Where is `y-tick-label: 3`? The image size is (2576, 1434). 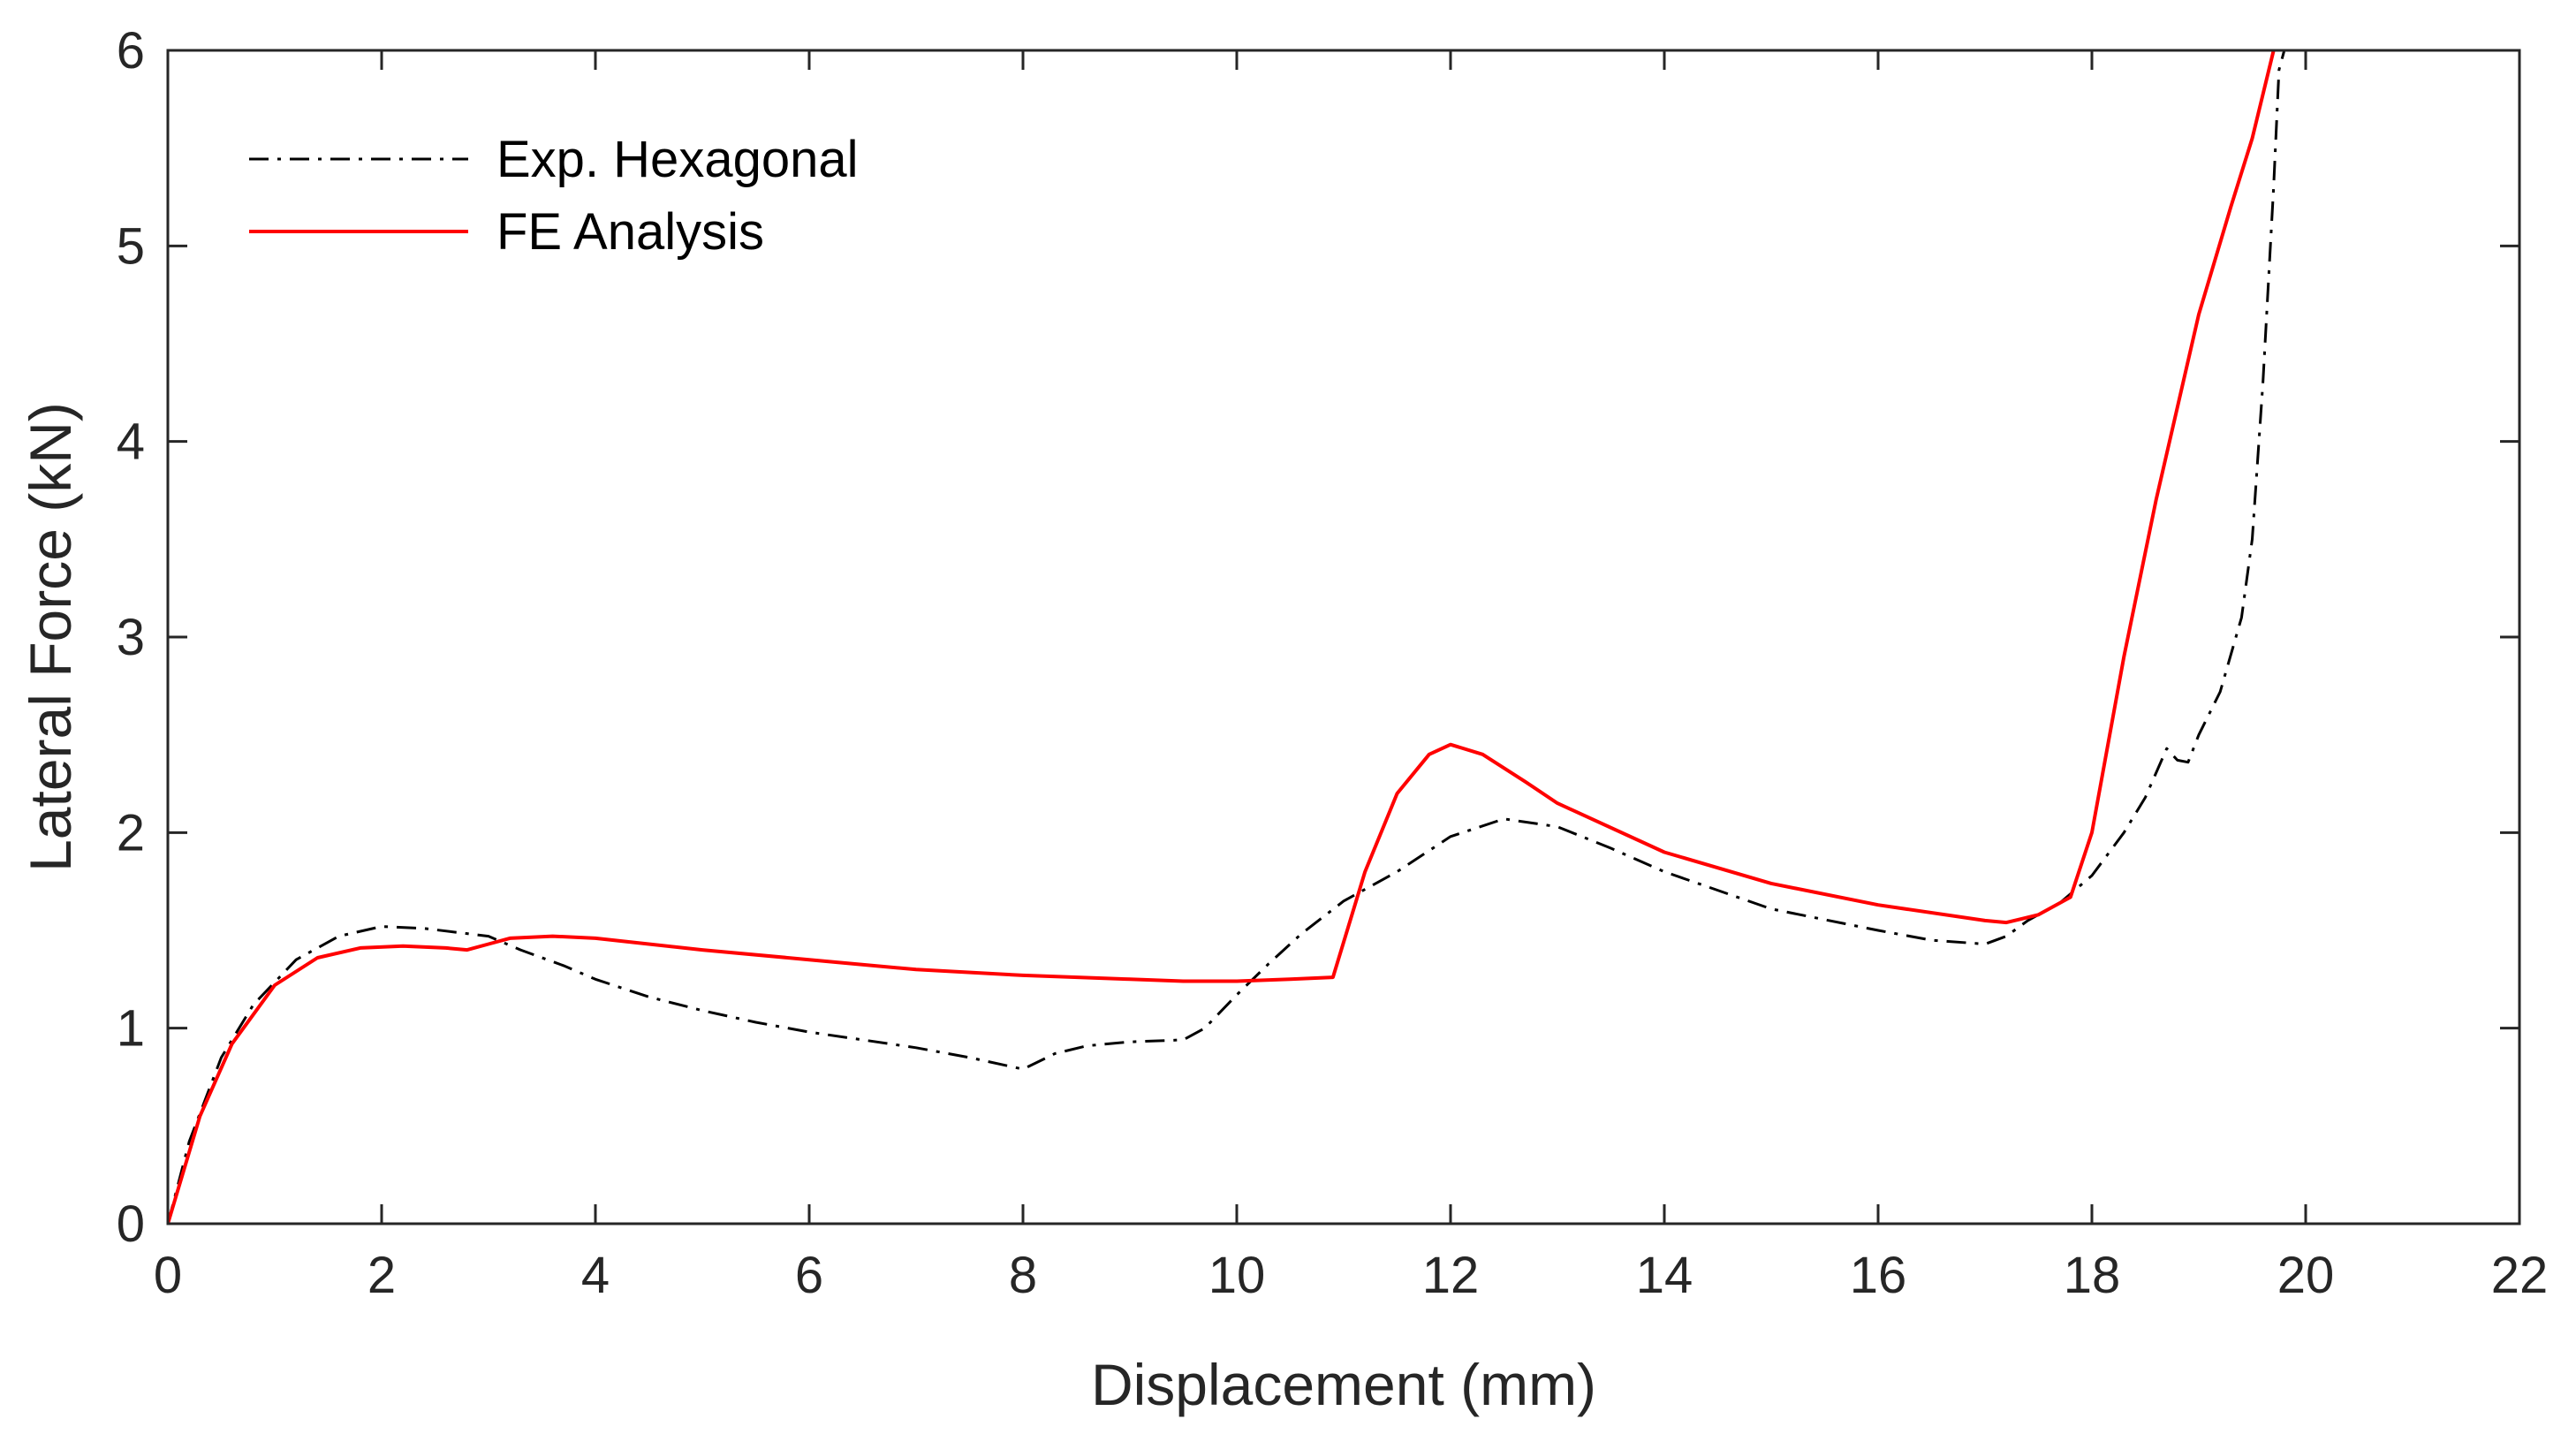
y-tick-label: 3 is located at coordinates (131, 637).